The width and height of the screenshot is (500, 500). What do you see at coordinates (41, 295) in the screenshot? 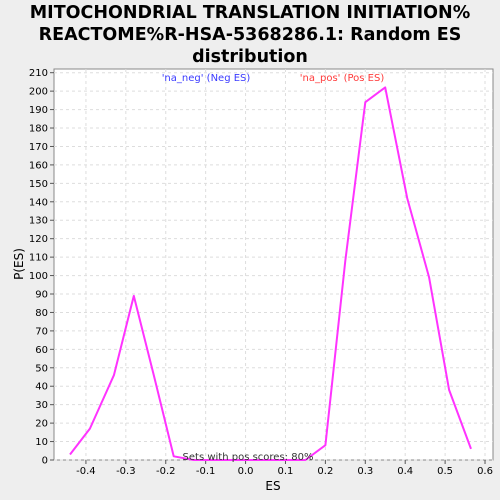
I see `y-tick-label: 90` at bounding box center [41, 295].